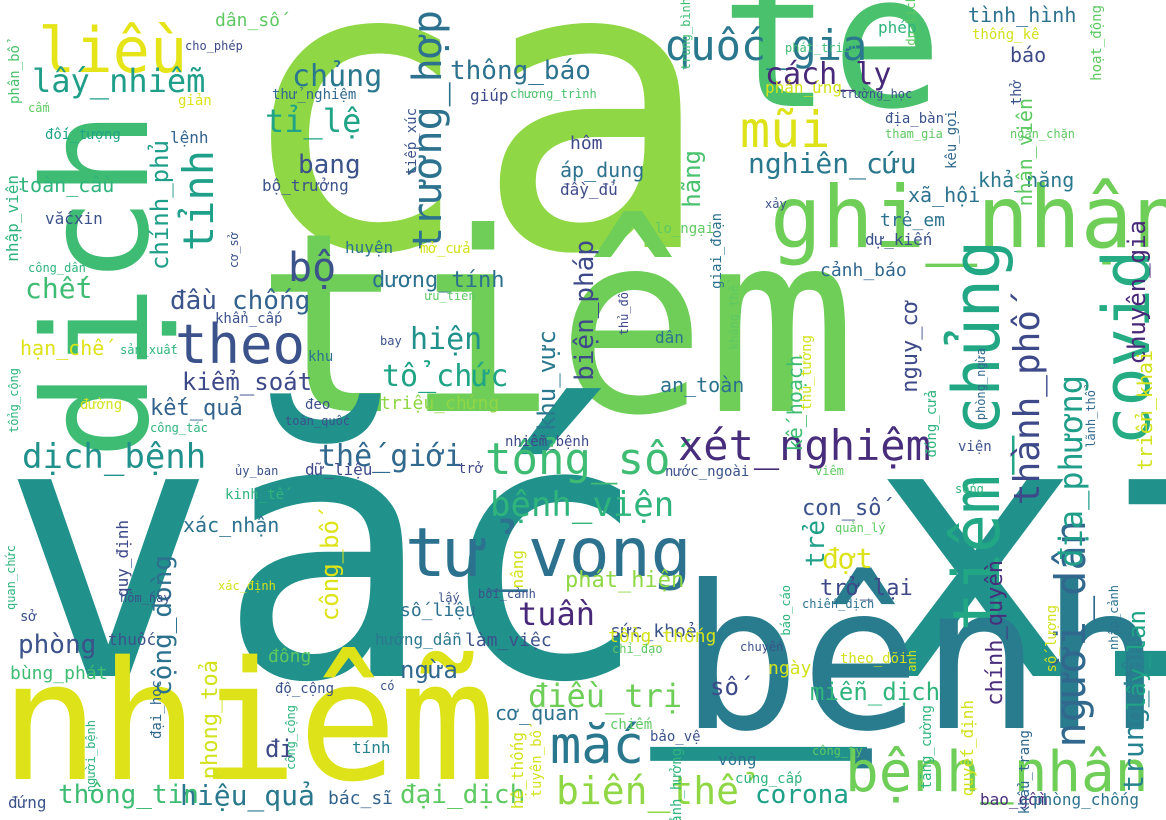 Image resolution: width=1166 pixels, height=820 pixels. What do you see at coordinates (821, 48) in the screenshot?
I see `cloud-word: phát_triển` at bounding box center [821, 48].